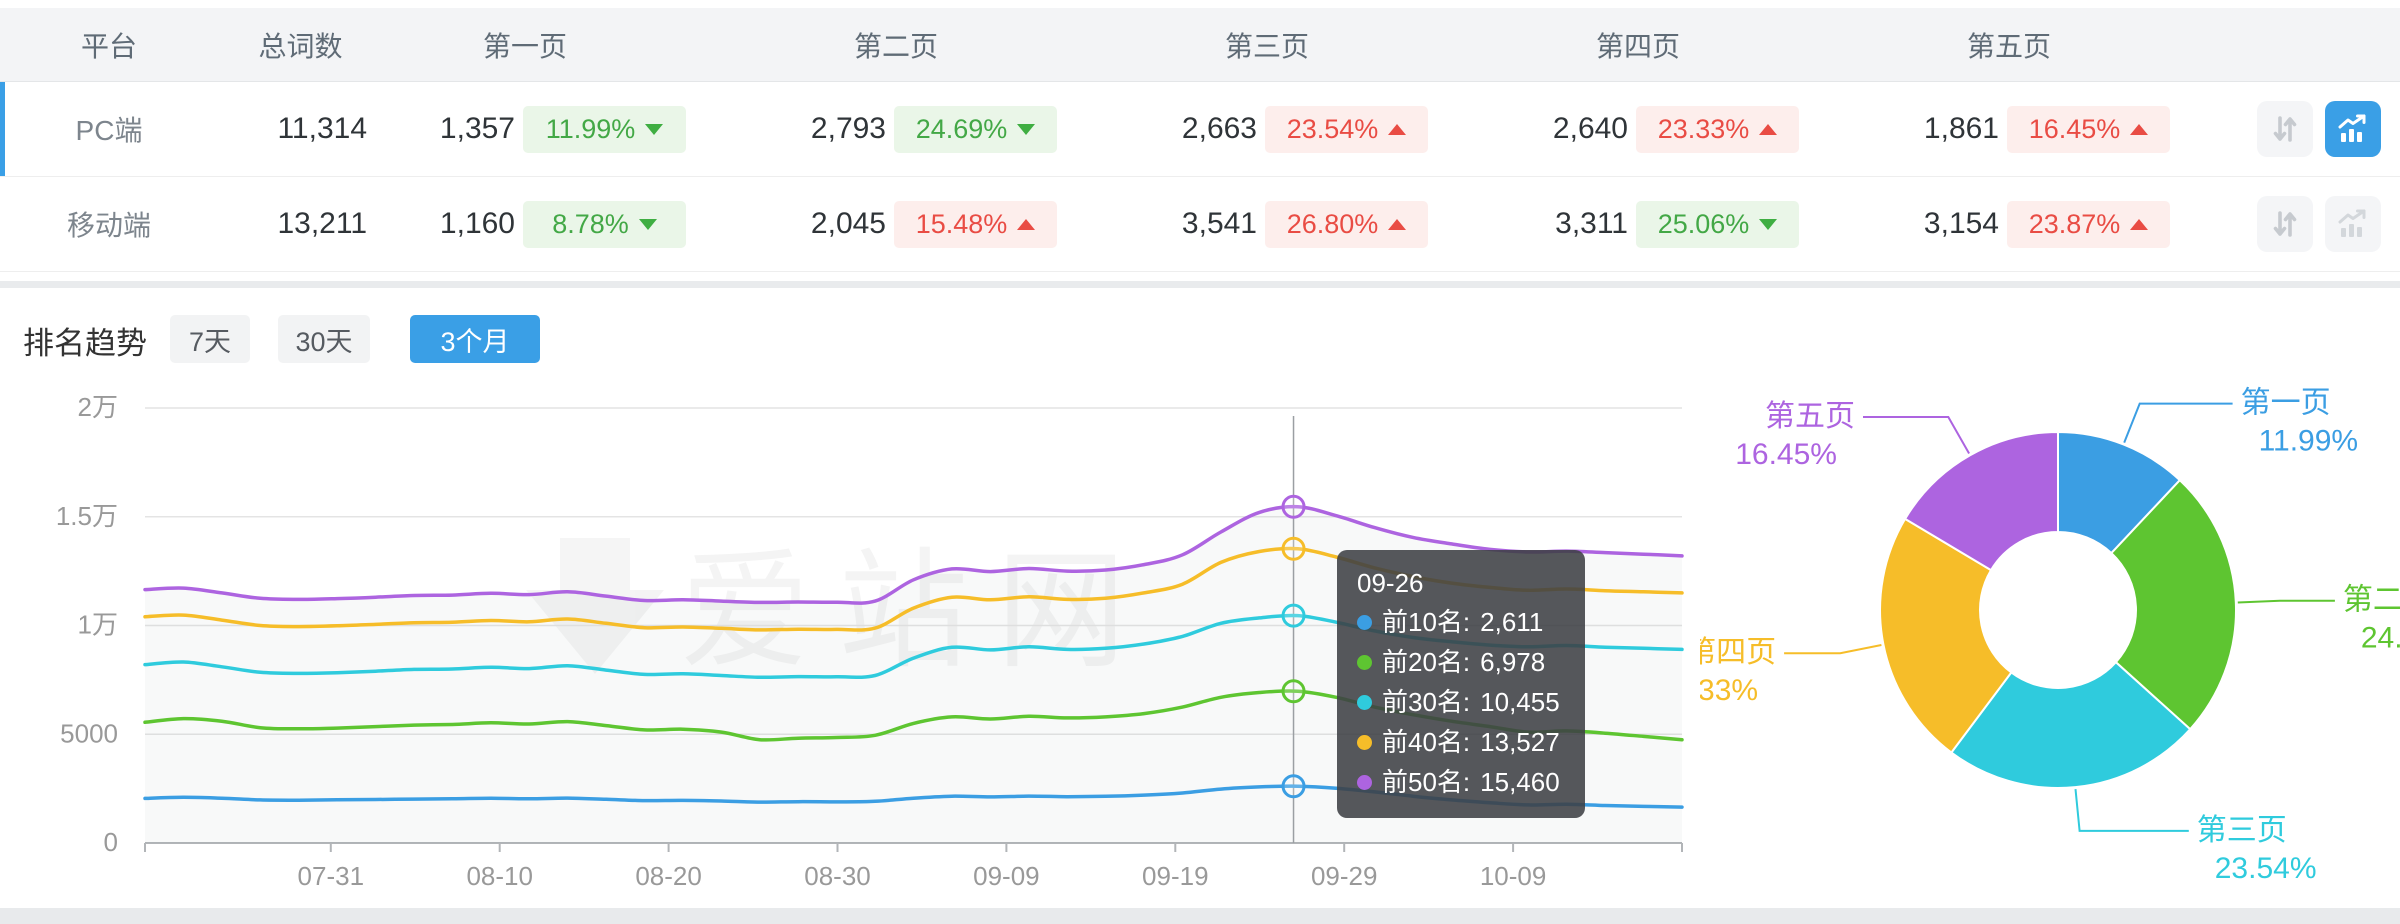 The width and height of the screenshot is (2400, 924). What do you see at coordinates (975, 224) in the screenshot?
I see `page-change-badge: 15.48%` at bounding box center [975, 224].